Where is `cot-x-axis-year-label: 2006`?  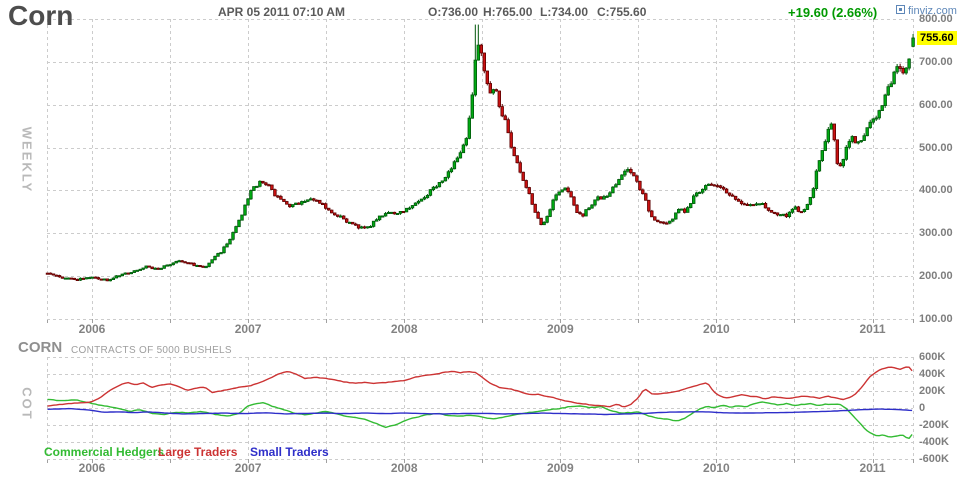
cot-x-axis-year-label: 2006 is located at coordinates (92, 468).